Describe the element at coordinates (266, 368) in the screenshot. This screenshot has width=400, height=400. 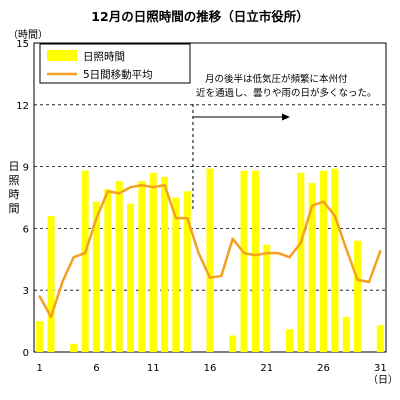
I see `x-tick-label: 21` at that location.